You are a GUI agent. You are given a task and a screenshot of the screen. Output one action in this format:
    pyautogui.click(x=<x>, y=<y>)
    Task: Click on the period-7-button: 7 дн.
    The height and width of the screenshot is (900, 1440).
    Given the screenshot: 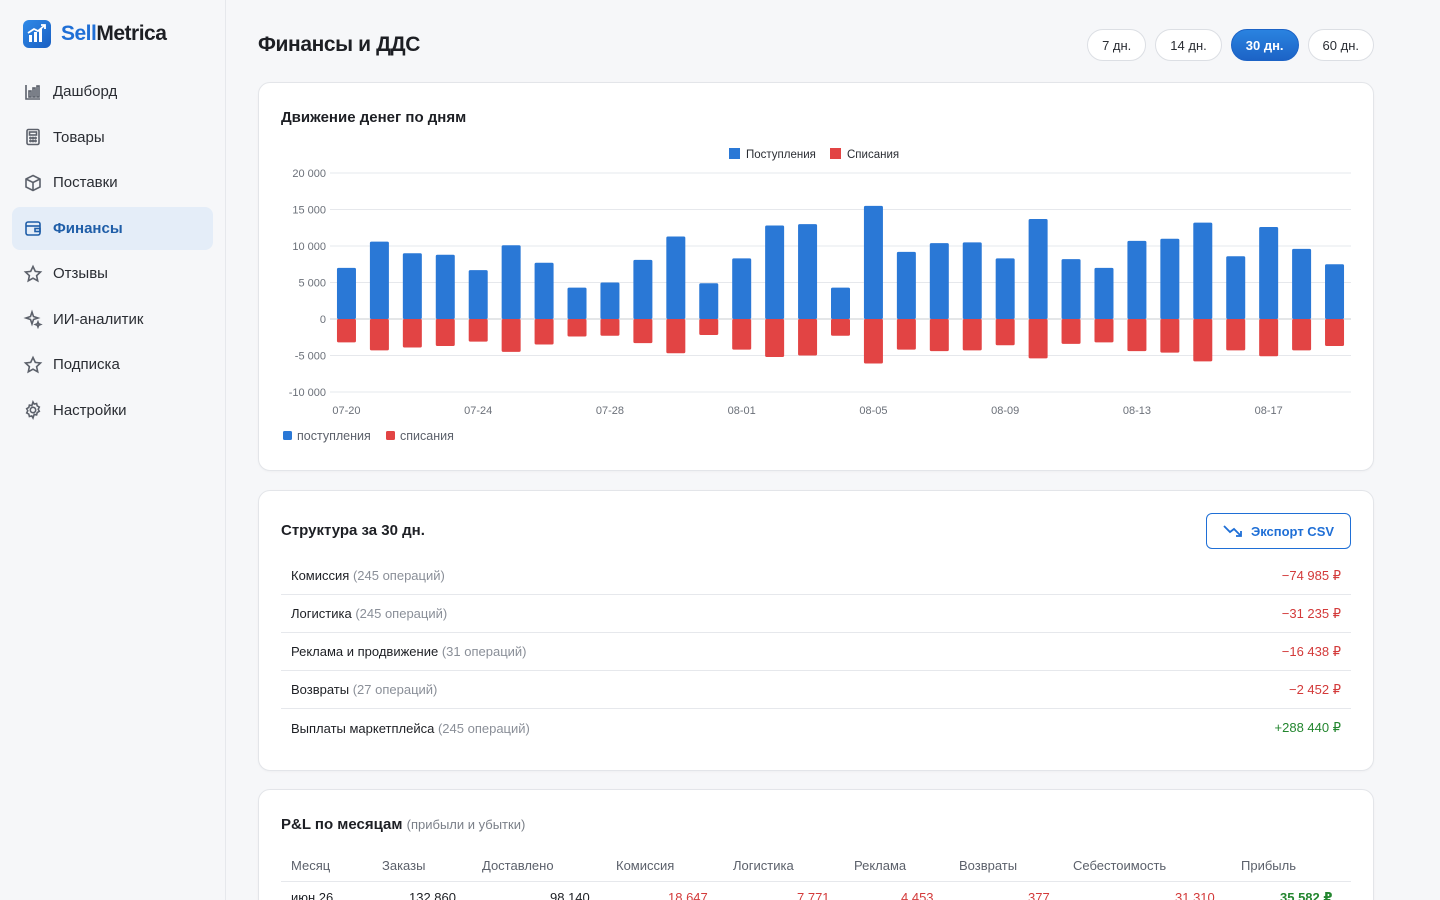 What is the action you would take?
    pyautogui.click(x=1117, y=45)
    